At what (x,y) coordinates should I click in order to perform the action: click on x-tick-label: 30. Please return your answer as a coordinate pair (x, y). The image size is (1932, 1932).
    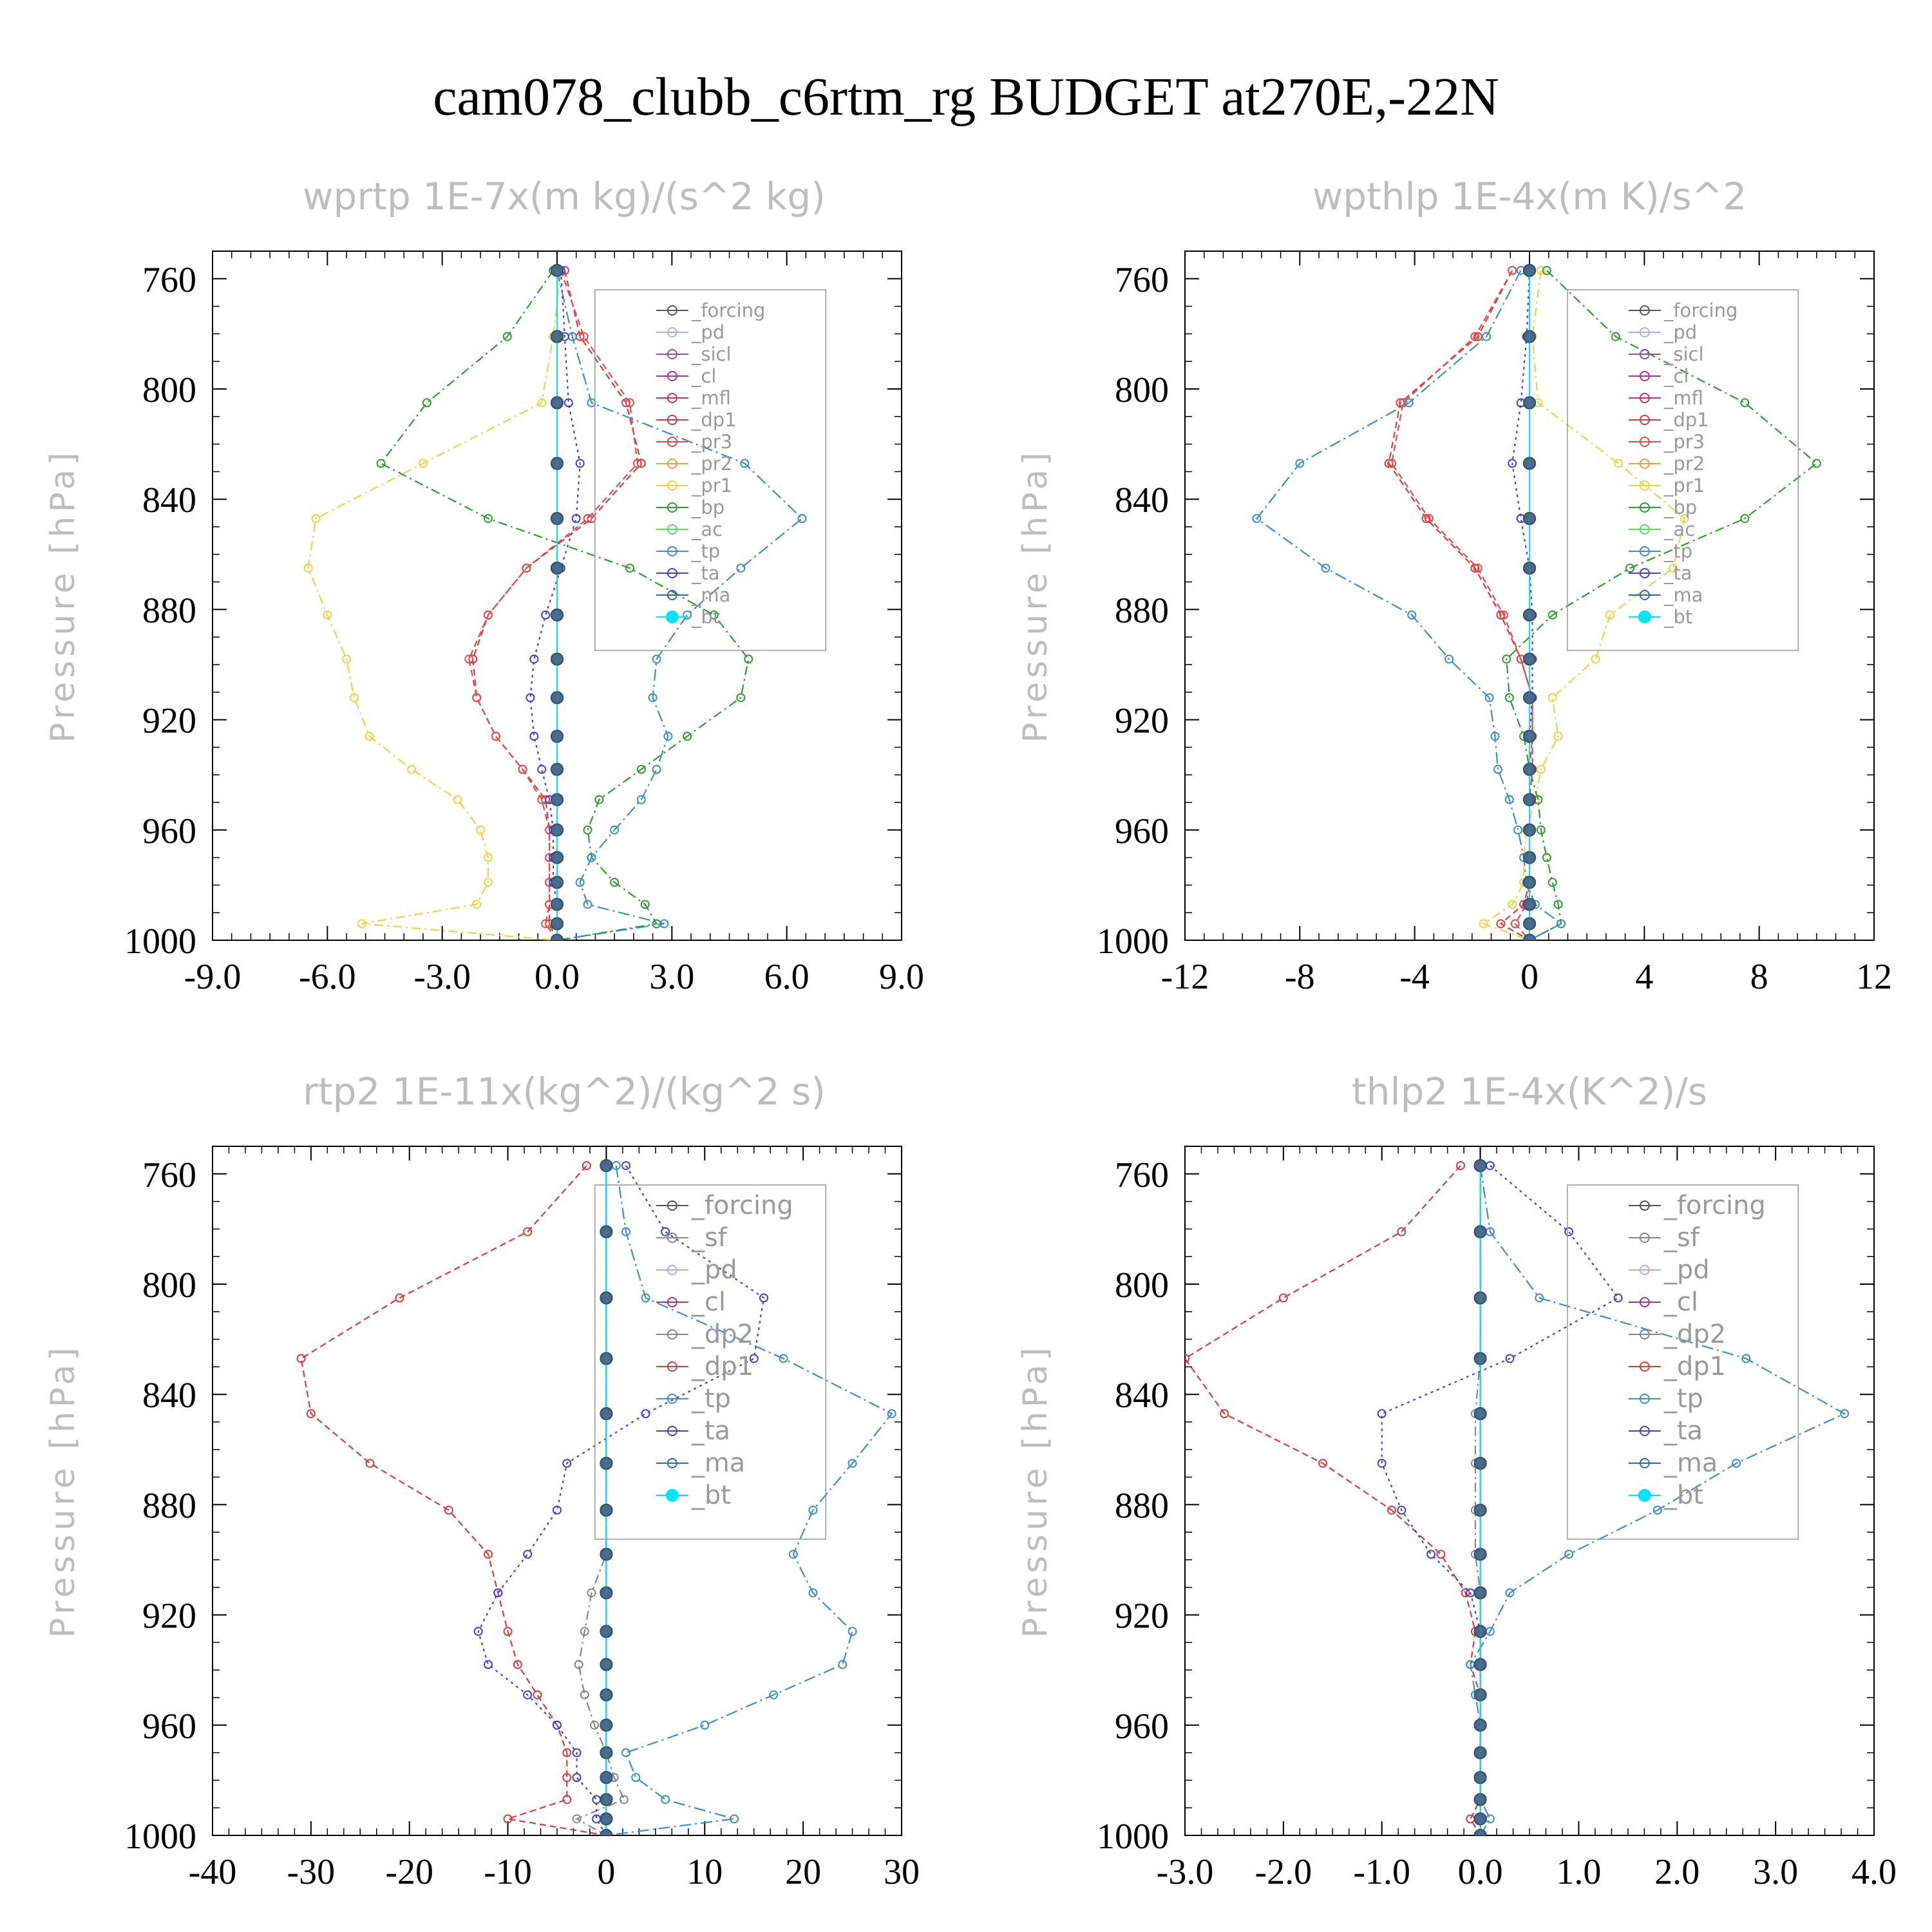
    Looking at the image, I should click on (902, 1872).